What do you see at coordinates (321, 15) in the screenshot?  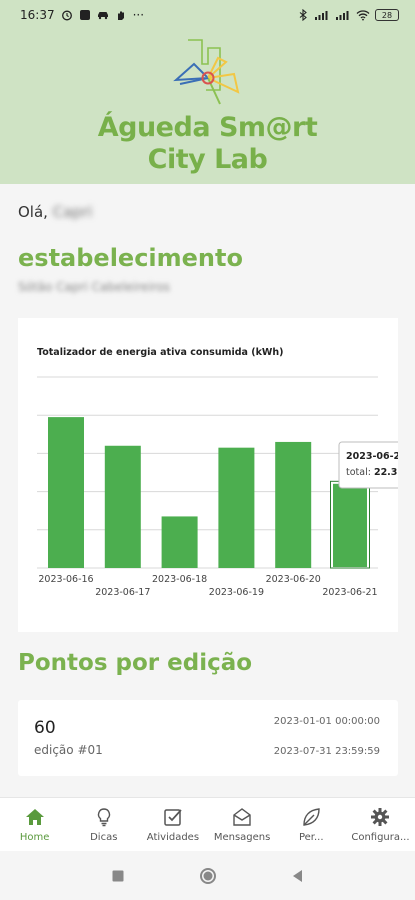 I see `signal-icon` at bounding box center [321, 15].